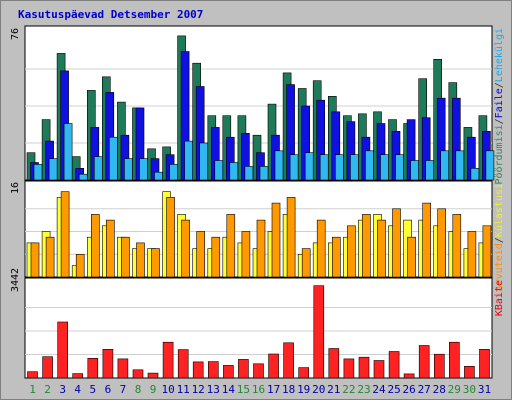 The height and width of the screenshot is (400, 512). What do you see at coordinates (499, 210) in the screenshot?
I see `legend-entry: Külastusi` at bounding box center [499, 210].